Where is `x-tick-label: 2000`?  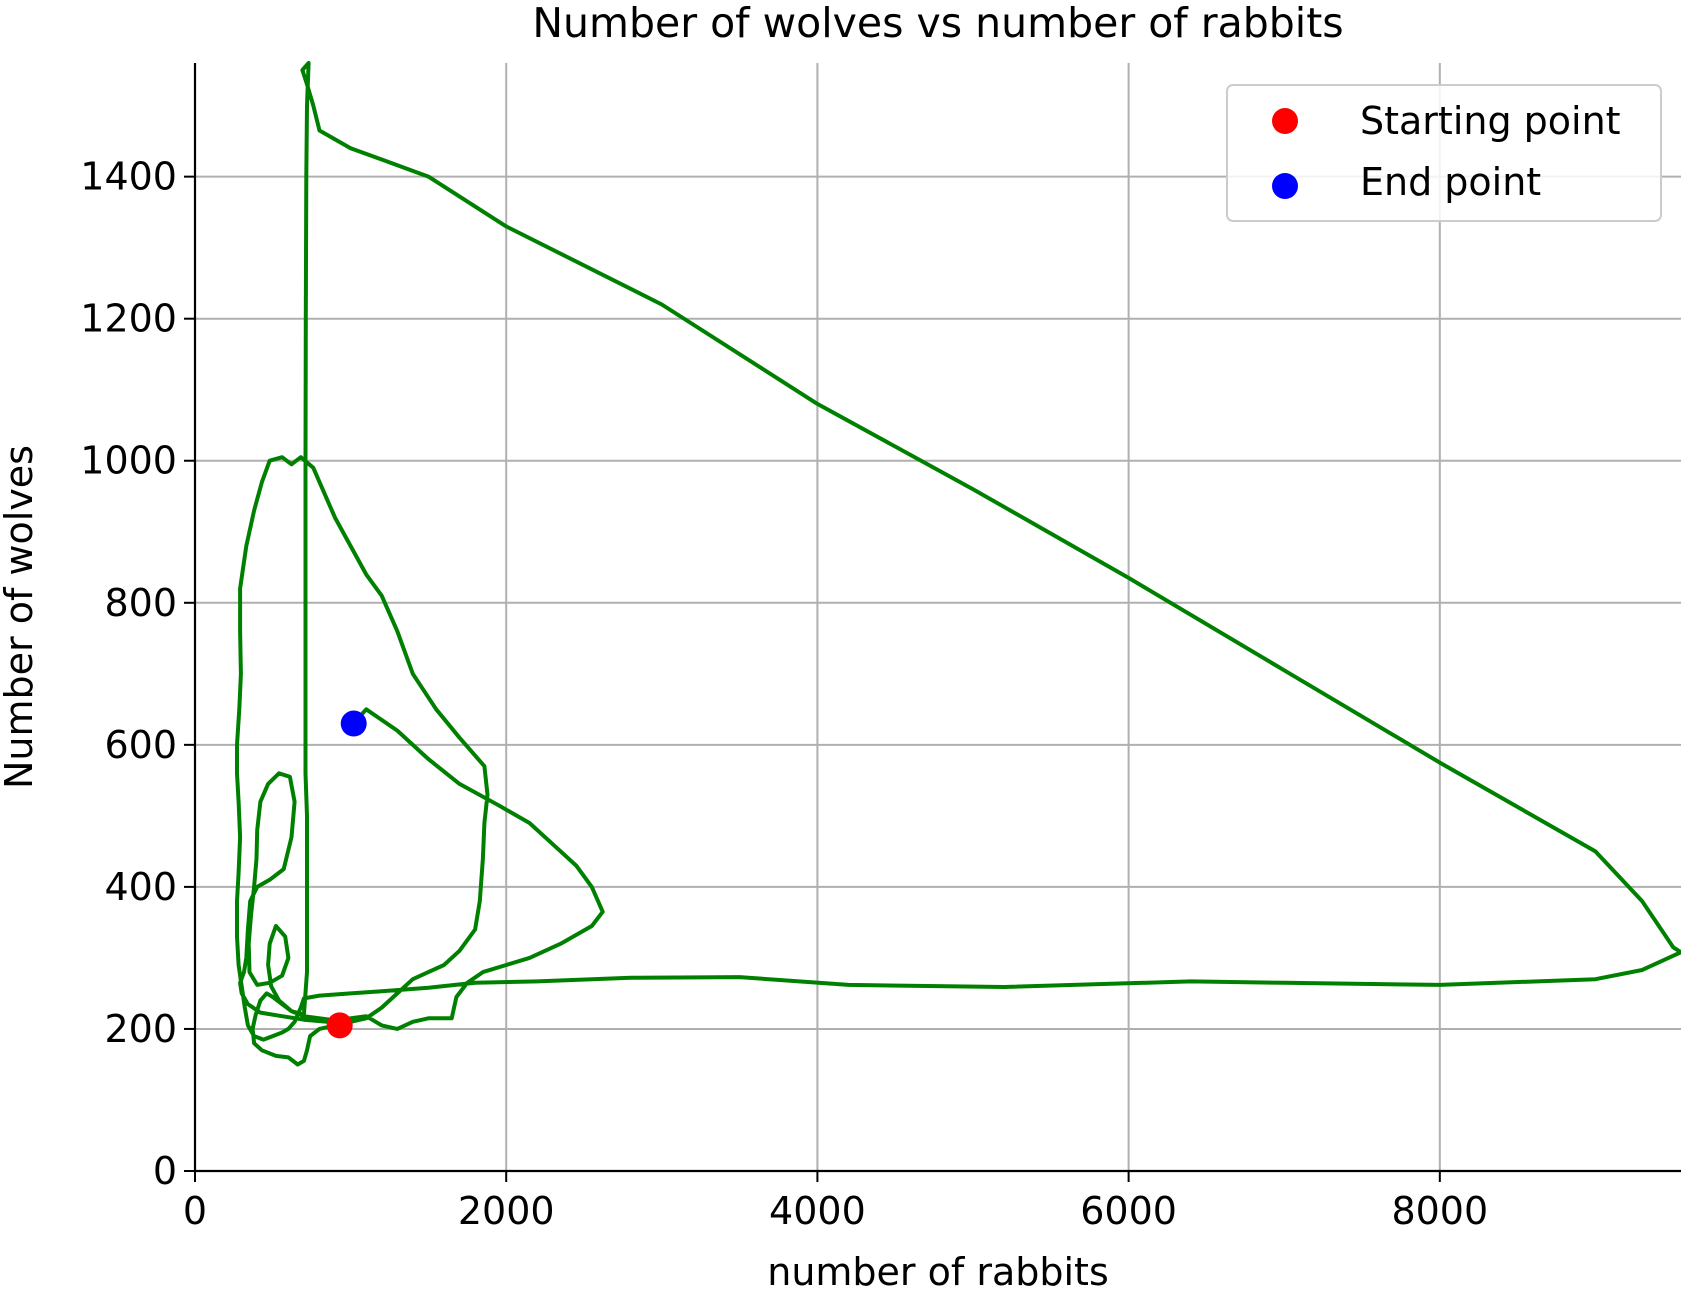
x-tick-label: 2000 is located at coordinates (506, 1211).